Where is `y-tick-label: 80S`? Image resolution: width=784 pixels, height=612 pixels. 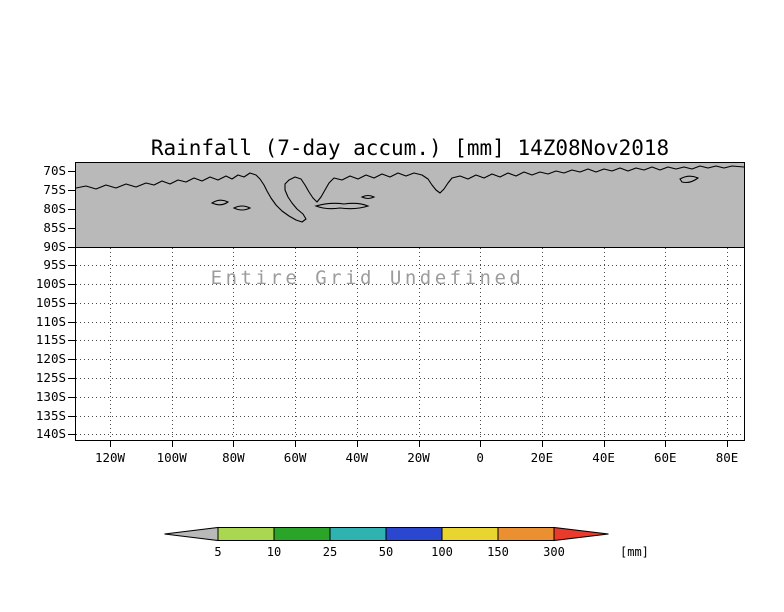
y-tick-label: 80S is located at coordinates (54, 208).